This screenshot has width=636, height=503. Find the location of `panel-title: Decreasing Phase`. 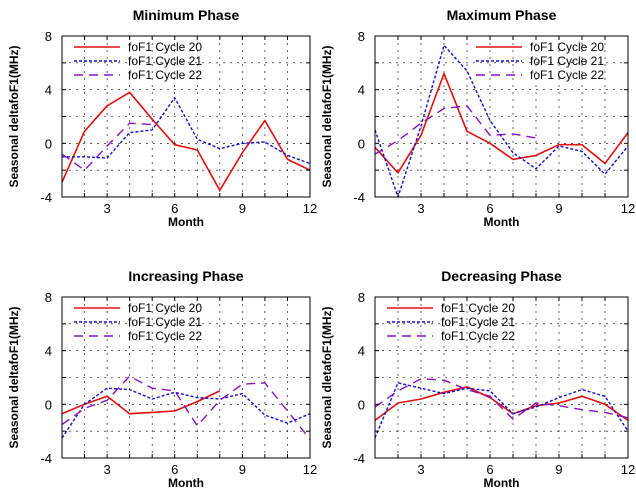

panel-title: Decreasing Phase is located at coordinates (501, 276).